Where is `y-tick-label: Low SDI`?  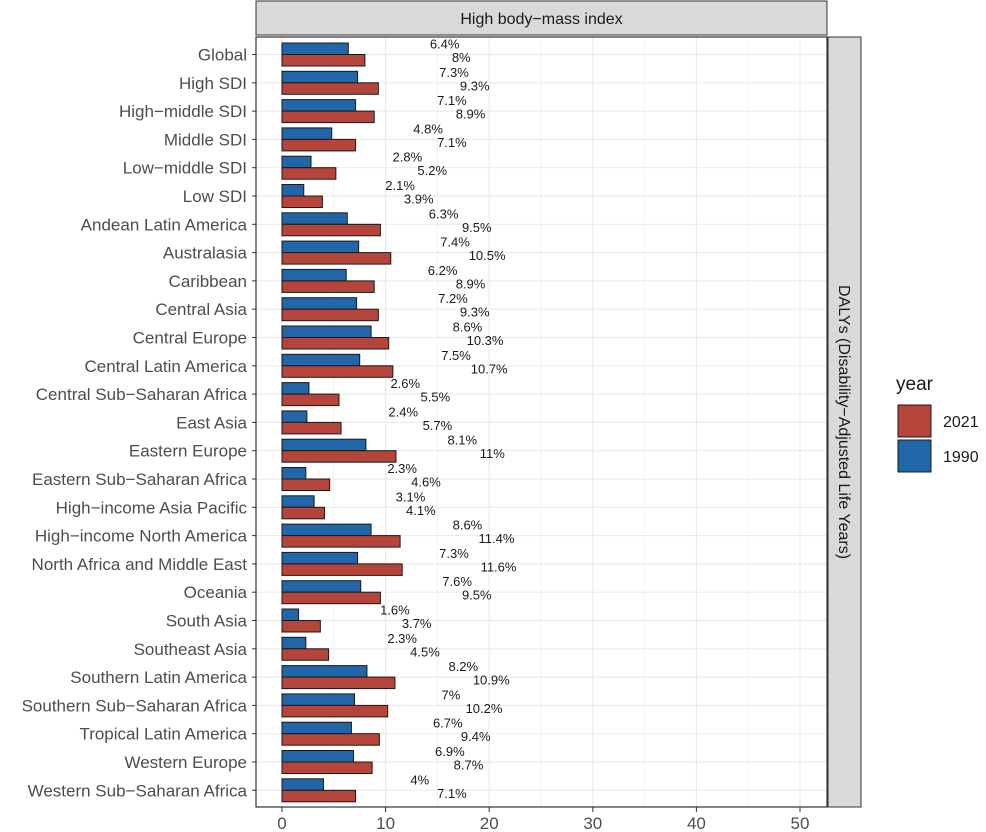
y-tick-label: Low SDI is located at coordinates (215, 196).